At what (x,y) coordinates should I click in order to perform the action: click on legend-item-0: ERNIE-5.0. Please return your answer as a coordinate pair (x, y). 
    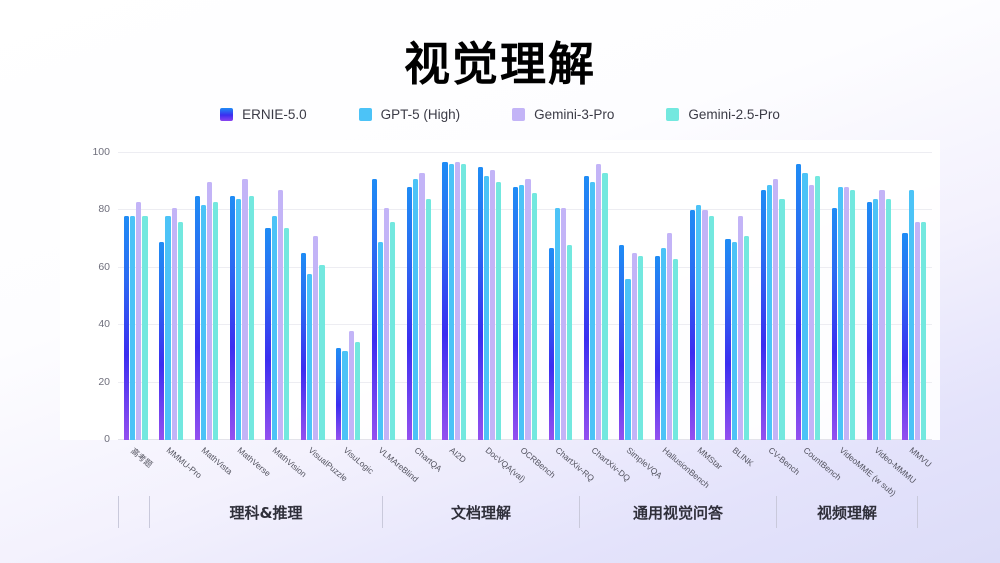
    Looking at the image, I should click on (263, 114).